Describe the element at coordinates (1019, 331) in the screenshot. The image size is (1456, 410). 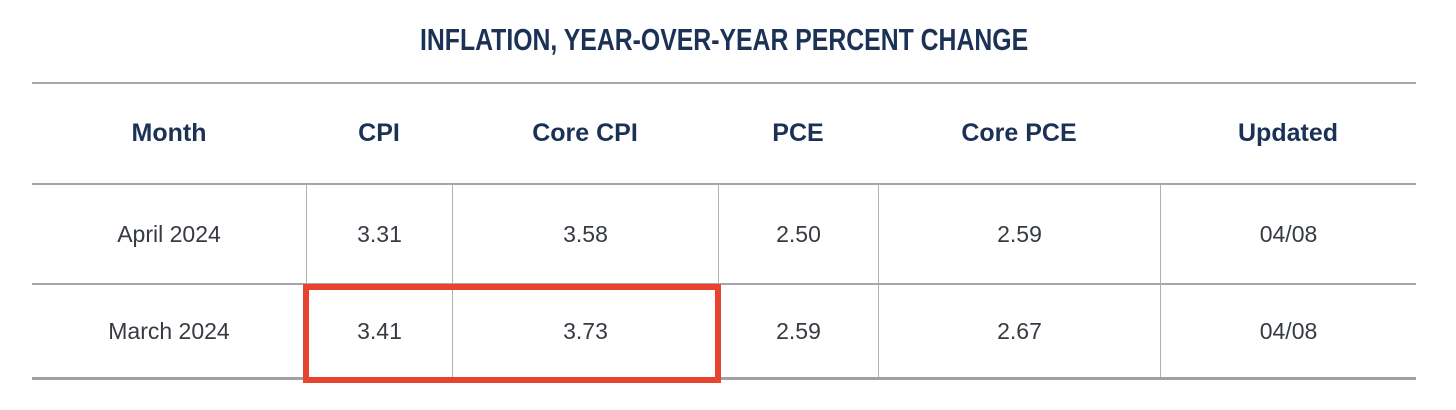
I see `cell-march-core-pce: 2.67` at that location.